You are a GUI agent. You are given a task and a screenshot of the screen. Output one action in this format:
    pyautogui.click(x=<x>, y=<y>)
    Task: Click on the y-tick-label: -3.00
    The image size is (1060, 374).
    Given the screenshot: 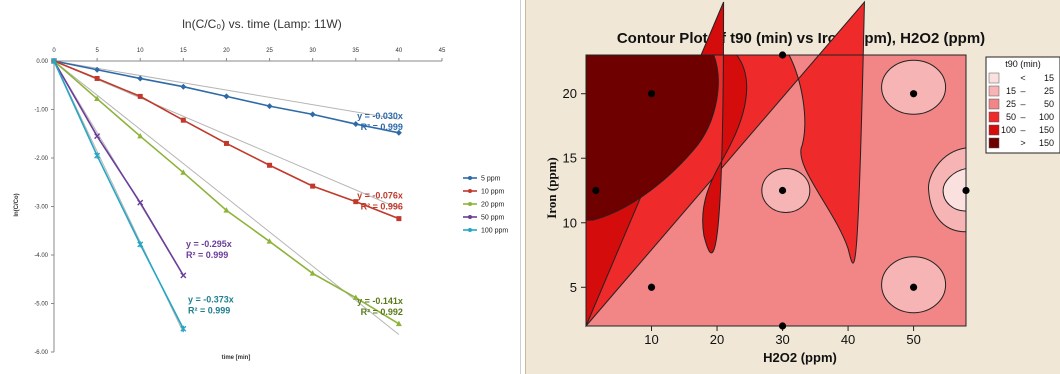 What is the action you would take?
    pyautogui.click(x=41, y=208)
    